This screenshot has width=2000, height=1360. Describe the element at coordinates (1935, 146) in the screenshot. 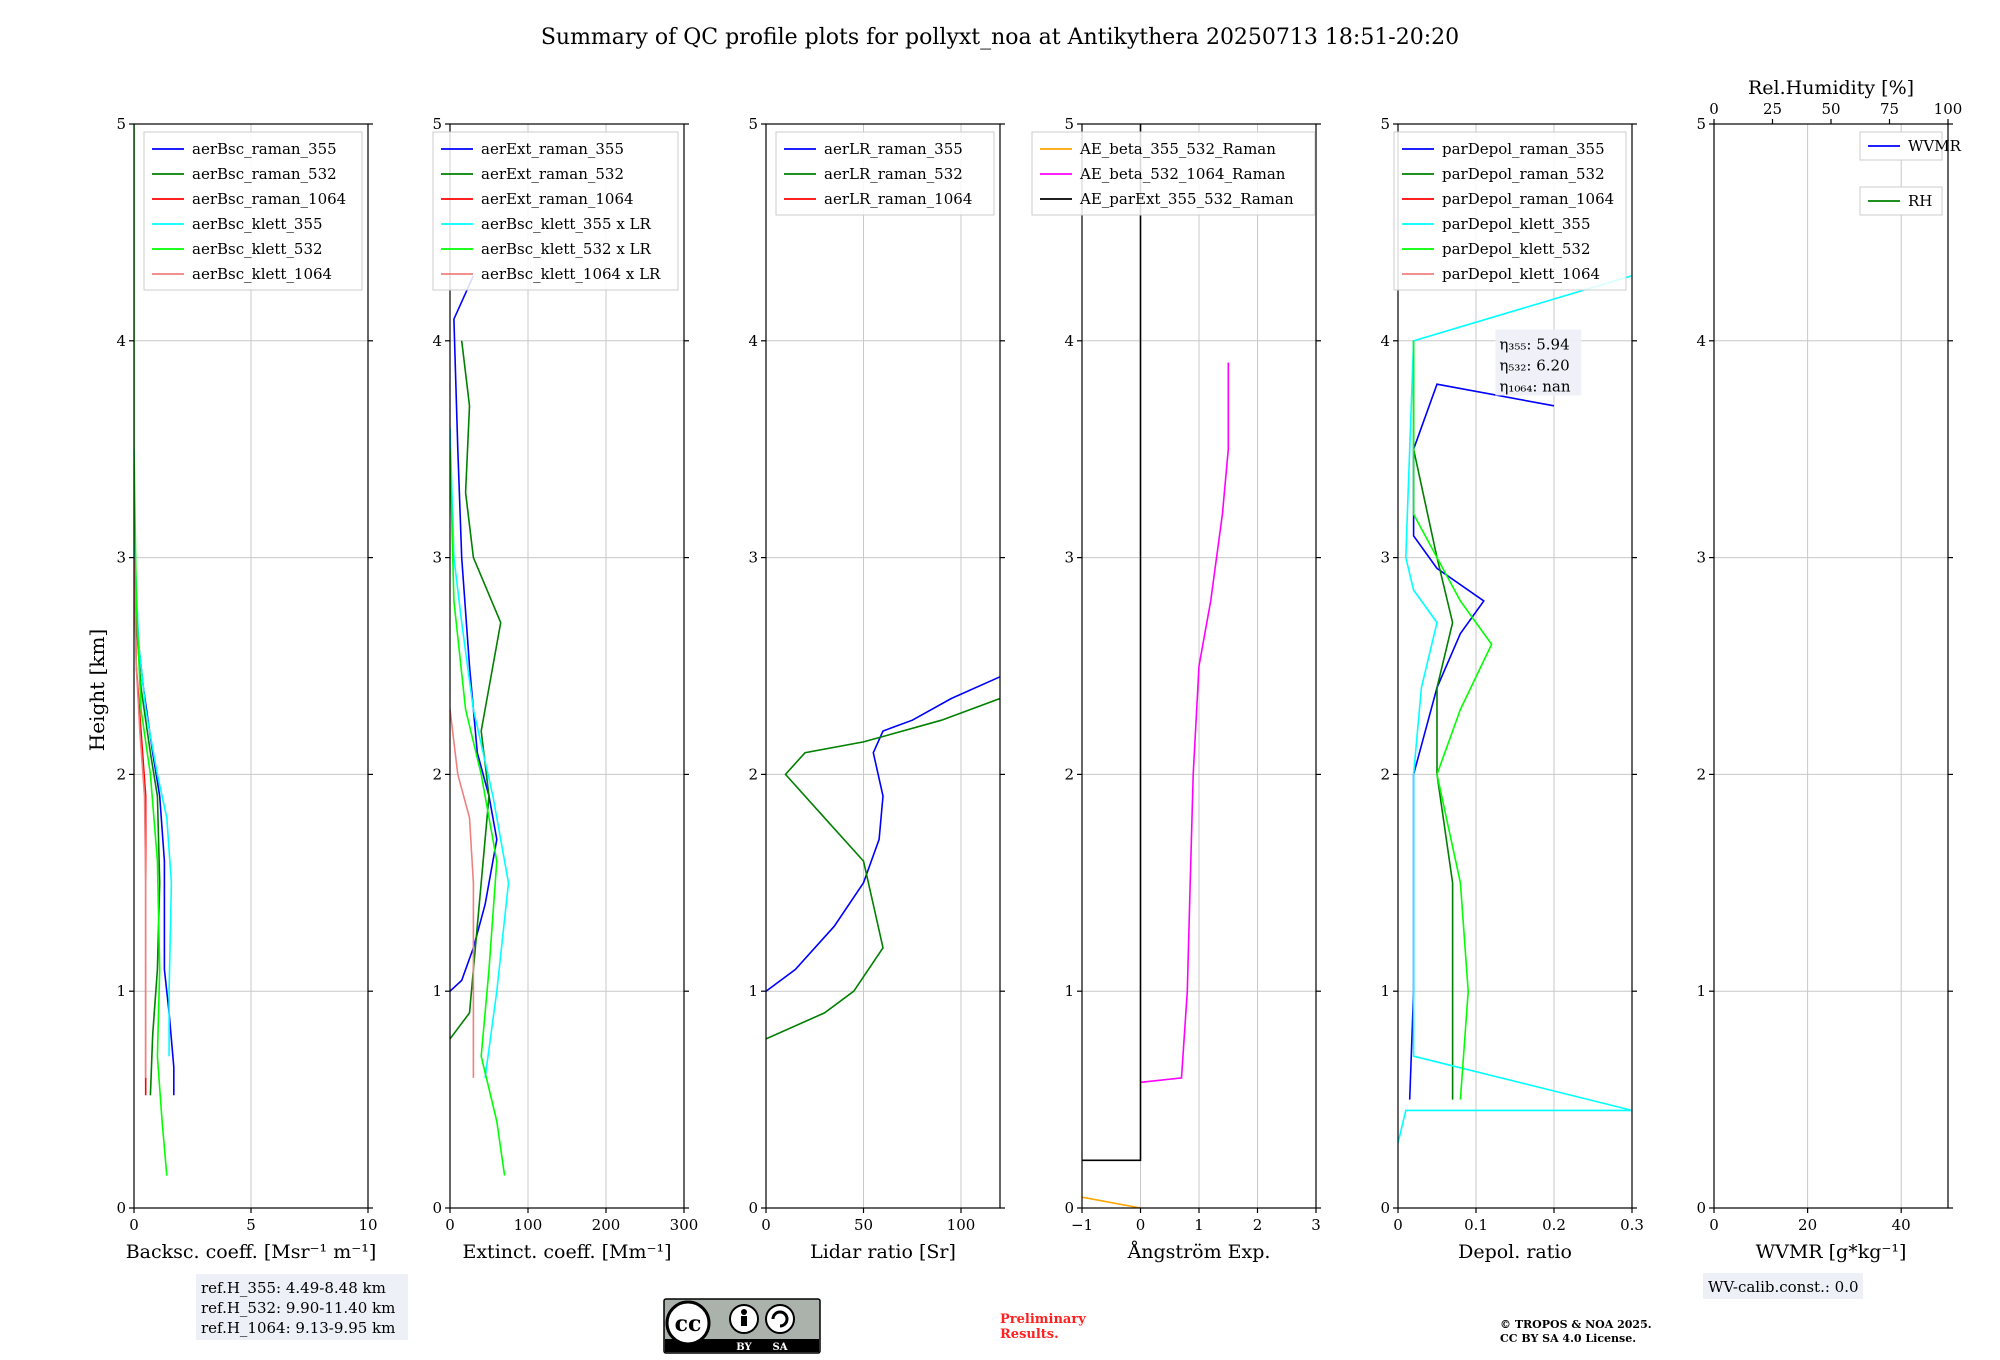

I see `legend-label-WVMR: WVMR` at that location.